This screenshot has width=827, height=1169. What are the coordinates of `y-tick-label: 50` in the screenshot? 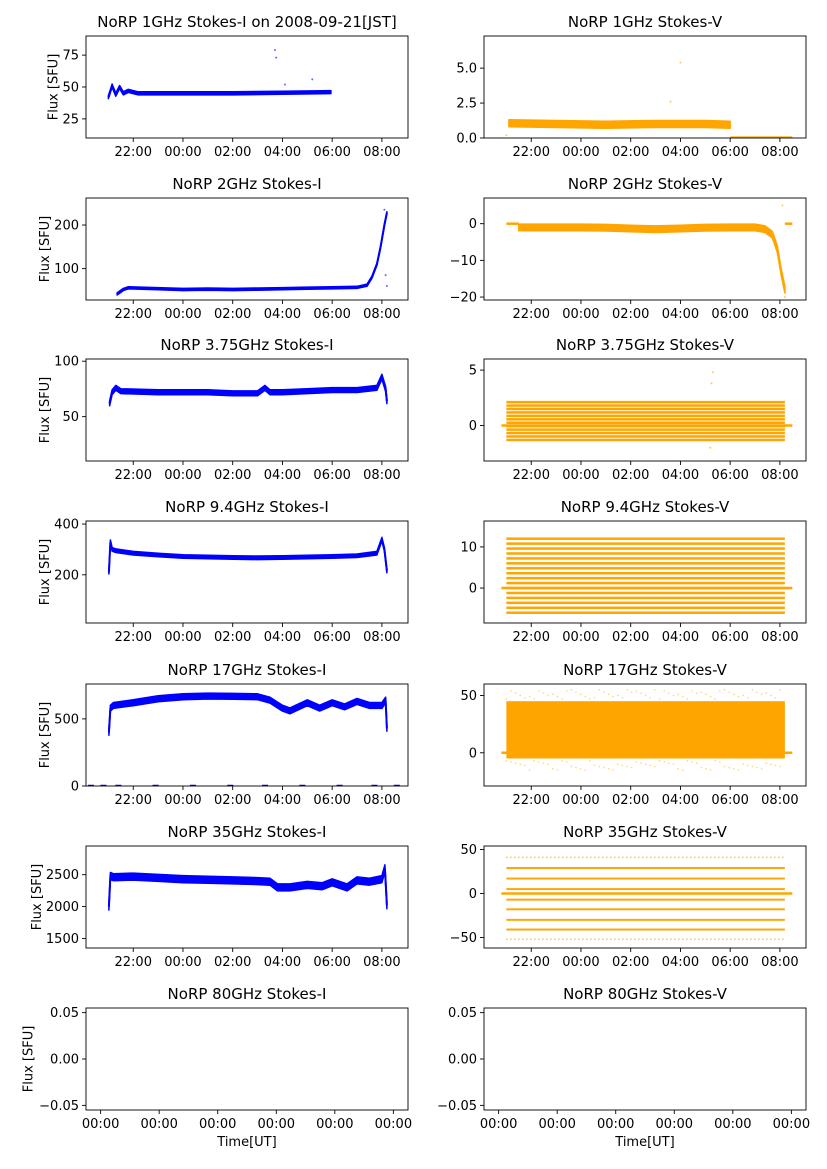 It's located at (468, 696).